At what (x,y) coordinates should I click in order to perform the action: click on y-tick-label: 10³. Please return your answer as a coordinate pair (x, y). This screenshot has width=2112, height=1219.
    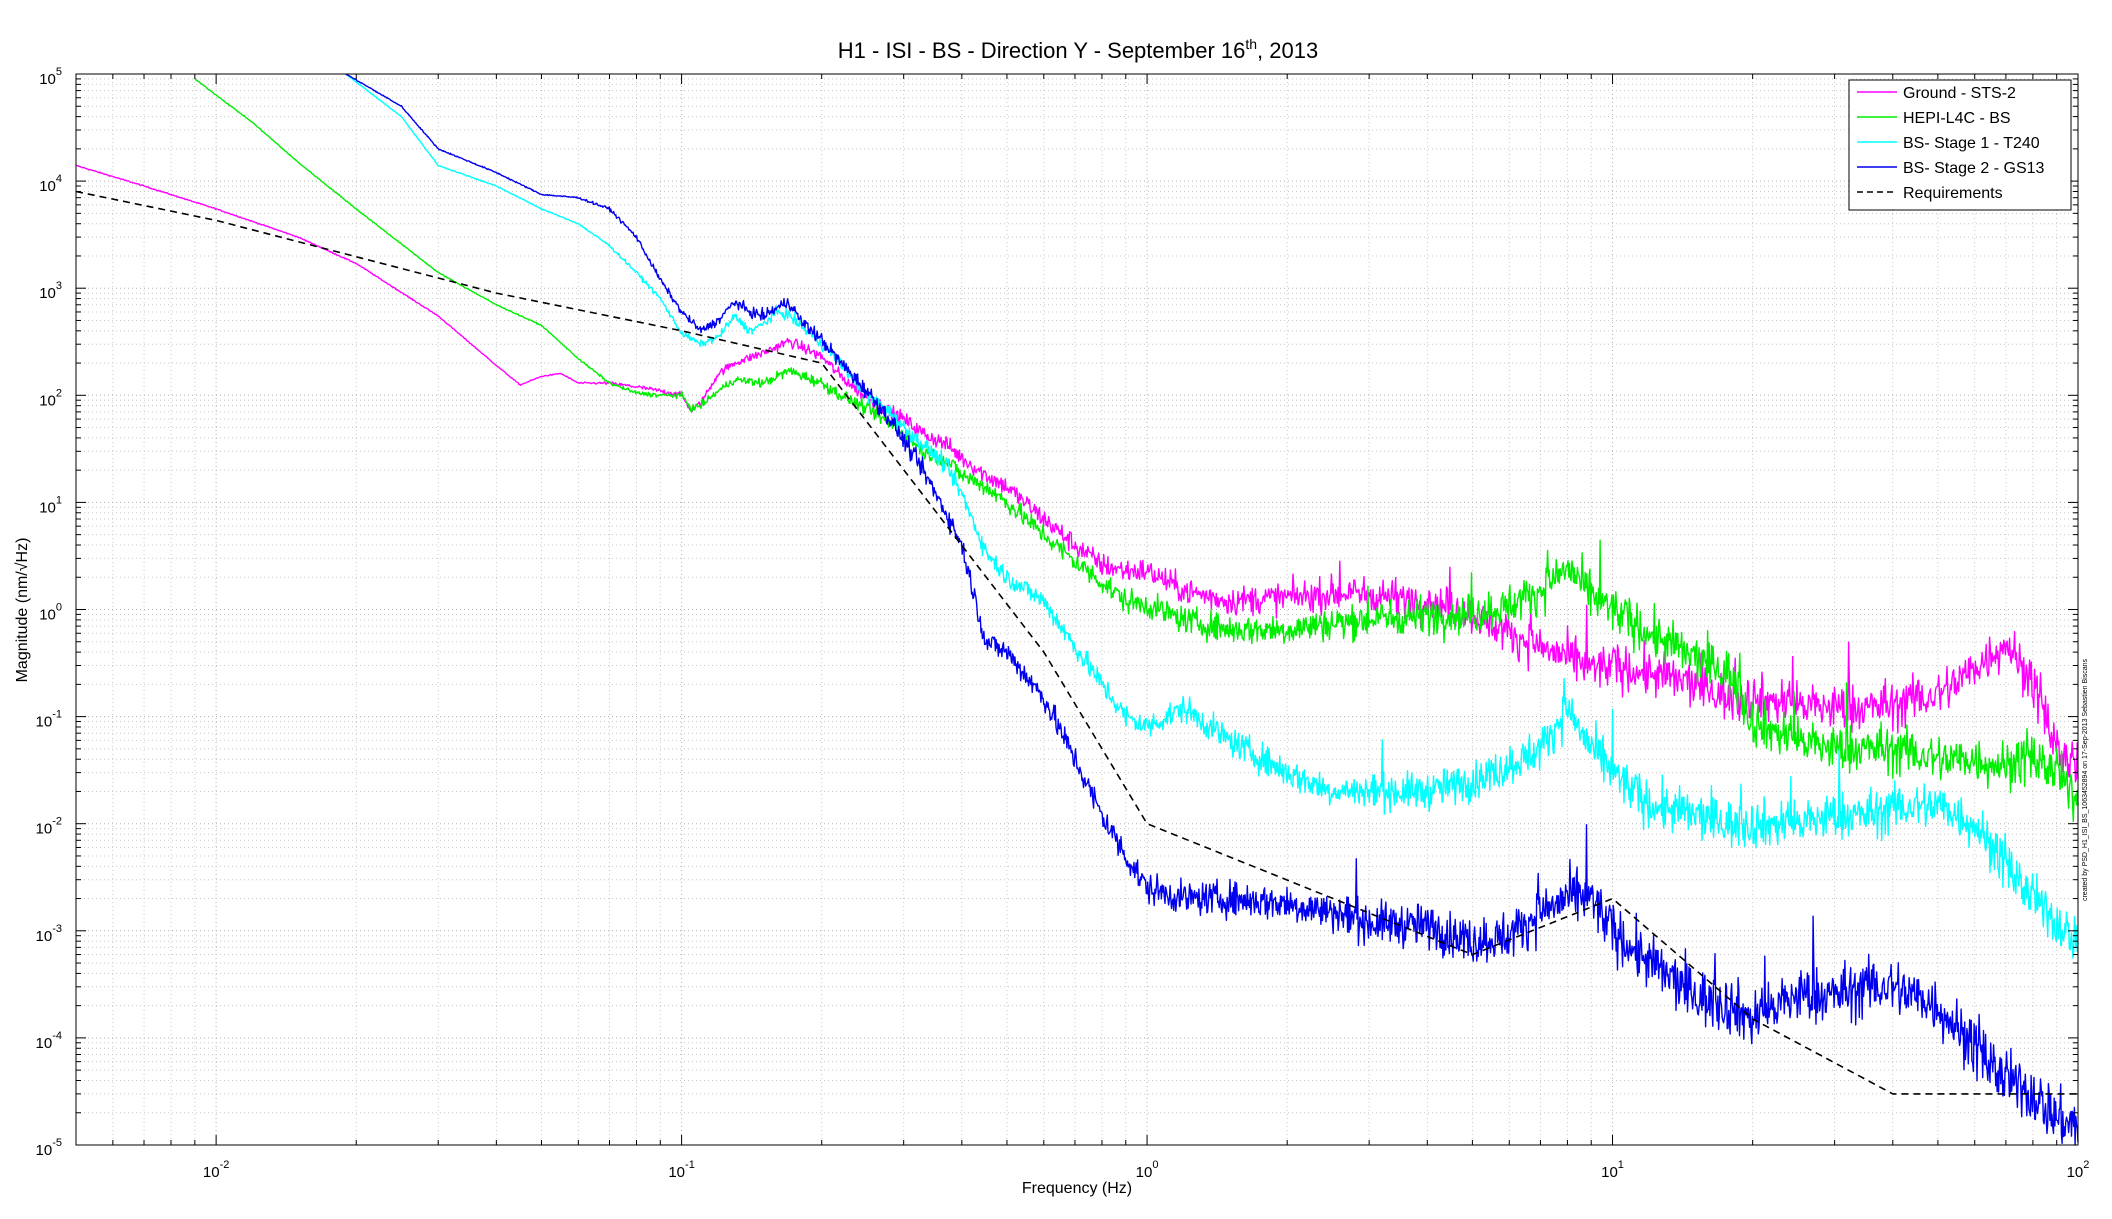
    Looking at the image, I should click on (50, 291).